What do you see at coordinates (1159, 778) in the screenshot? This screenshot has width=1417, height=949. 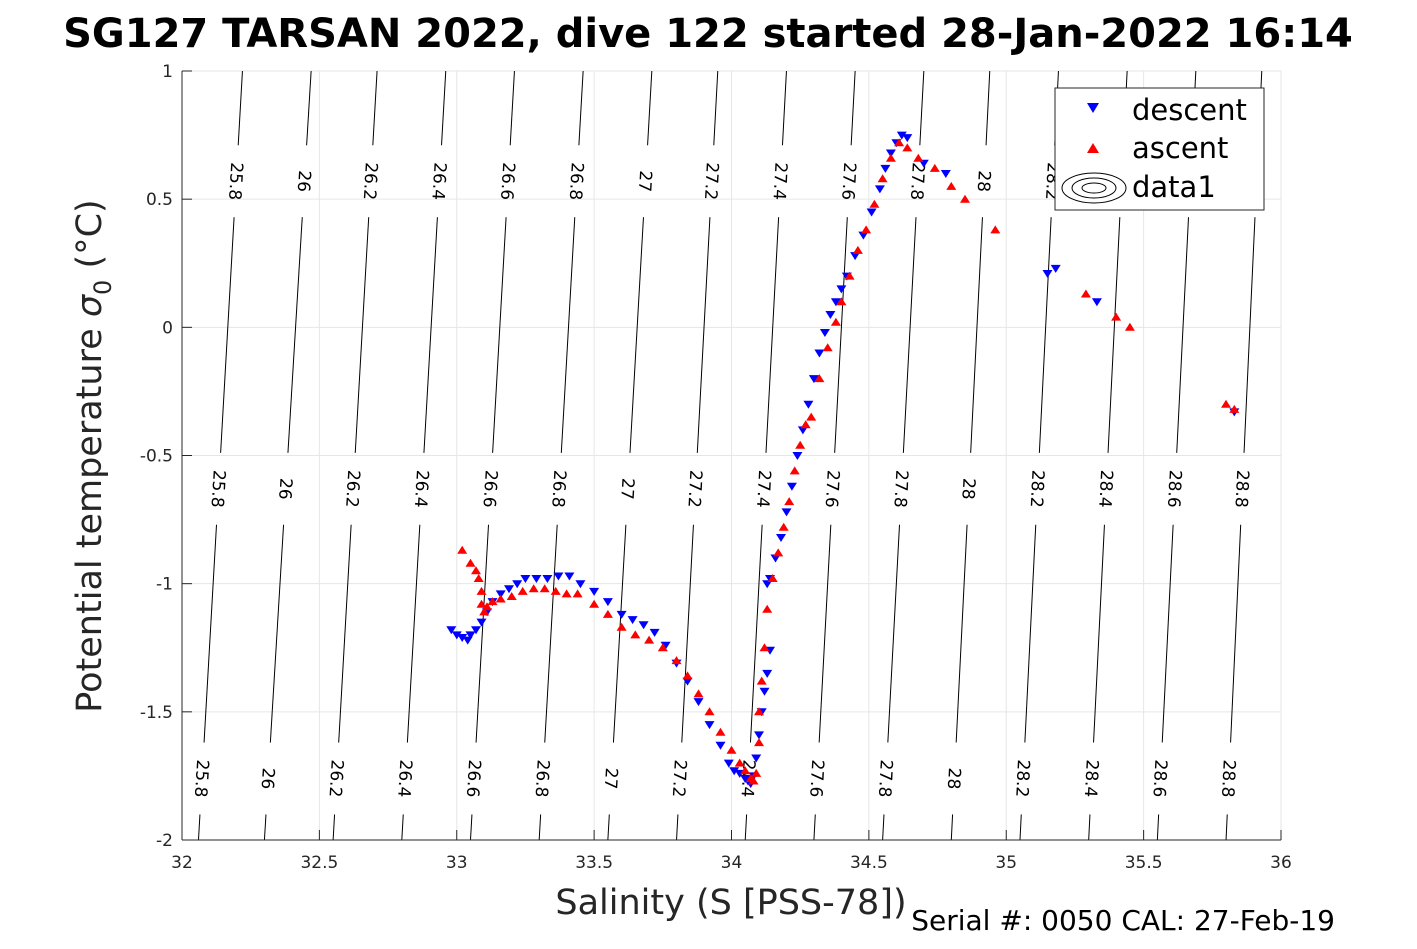 I see `isopycnal-label: 28.6` at bounding box center [1159, 778].